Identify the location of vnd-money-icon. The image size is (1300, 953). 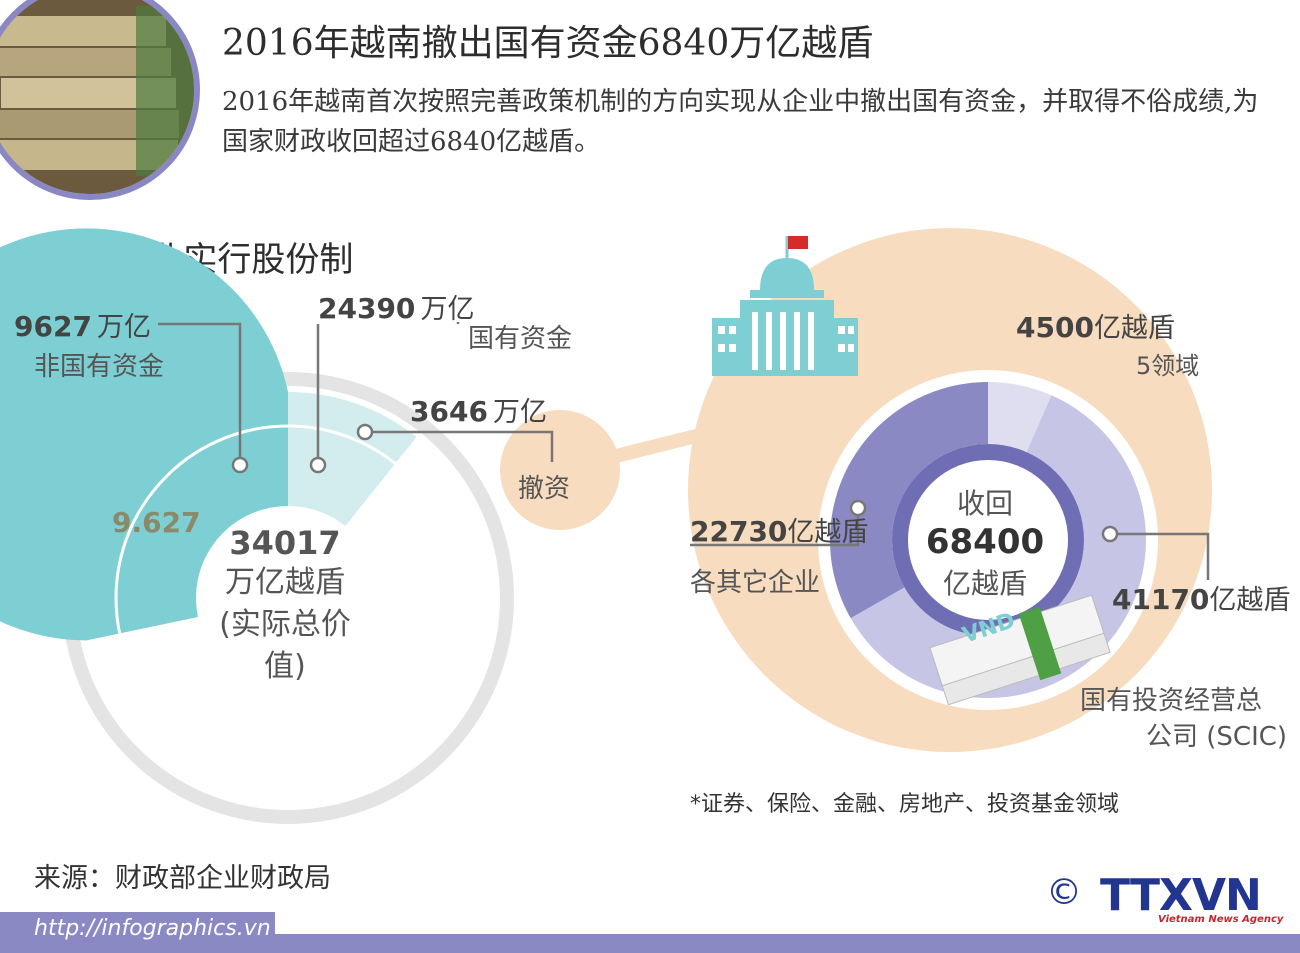
(1020, 650).